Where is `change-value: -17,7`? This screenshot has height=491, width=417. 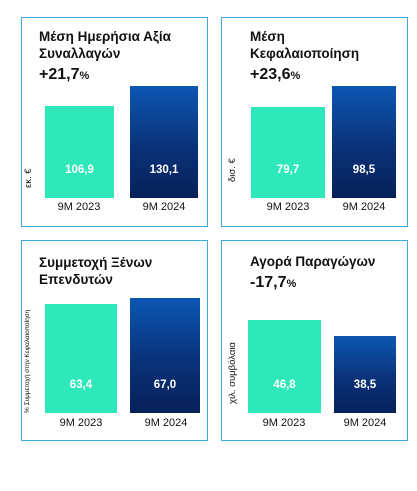
change-value: -17,7 is located at coordinates (268, 282).